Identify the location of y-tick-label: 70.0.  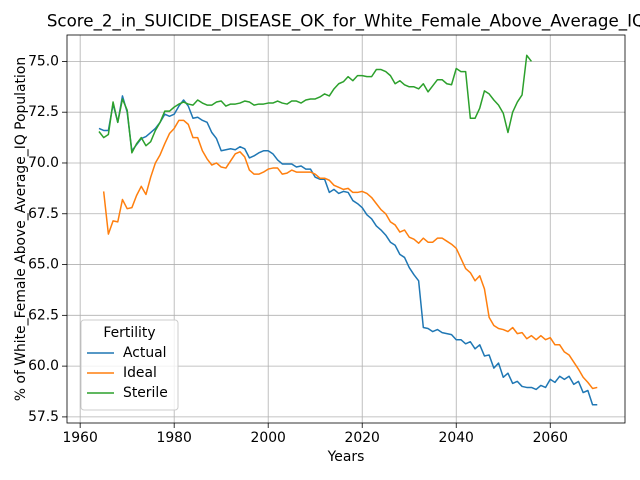
(43, 163).